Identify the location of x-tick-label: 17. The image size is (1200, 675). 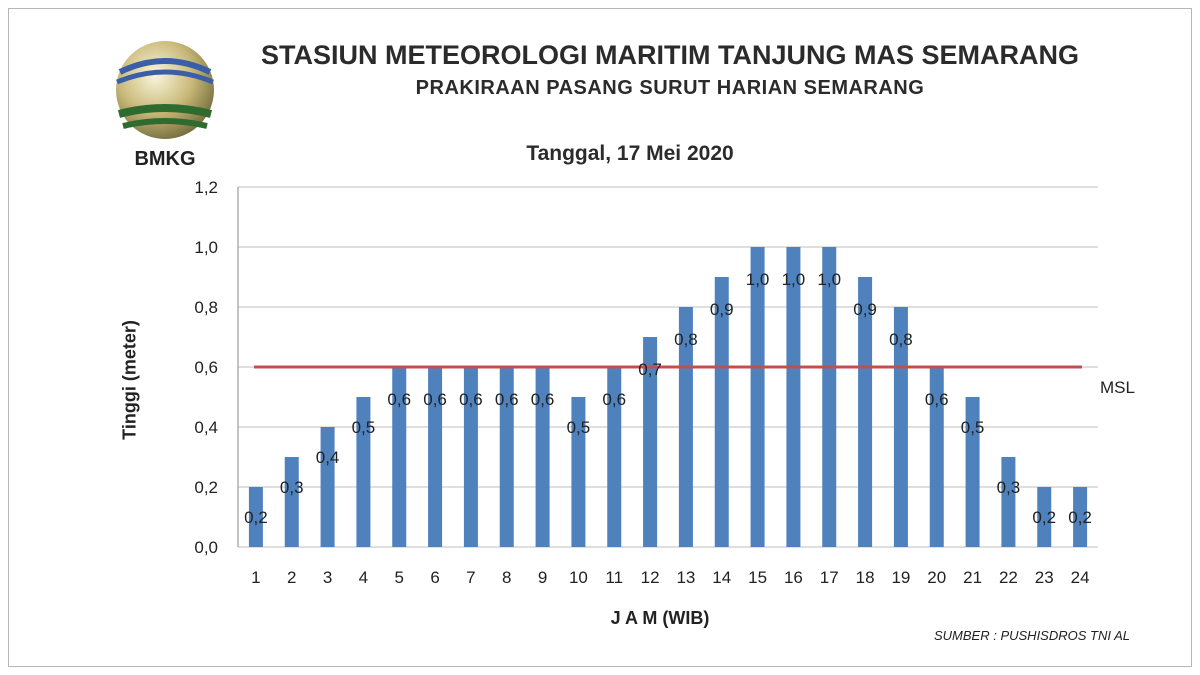
(829, 577).